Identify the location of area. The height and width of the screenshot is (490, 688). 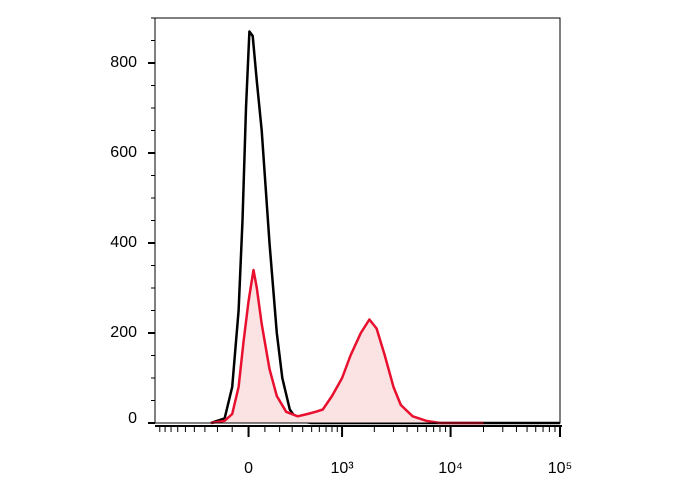
(347, 346).